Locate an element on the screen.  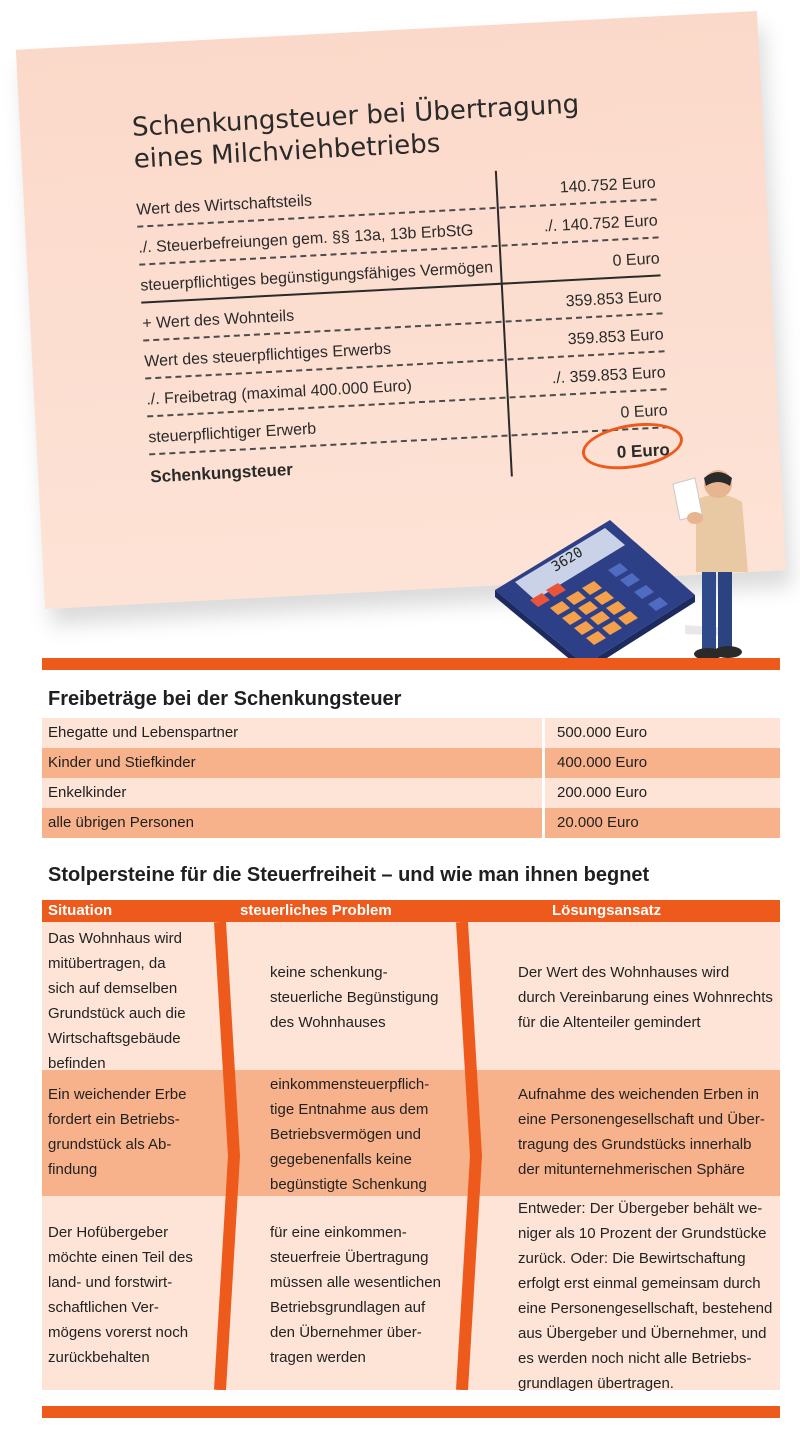
person-icon is located at coordinates (710, 565).